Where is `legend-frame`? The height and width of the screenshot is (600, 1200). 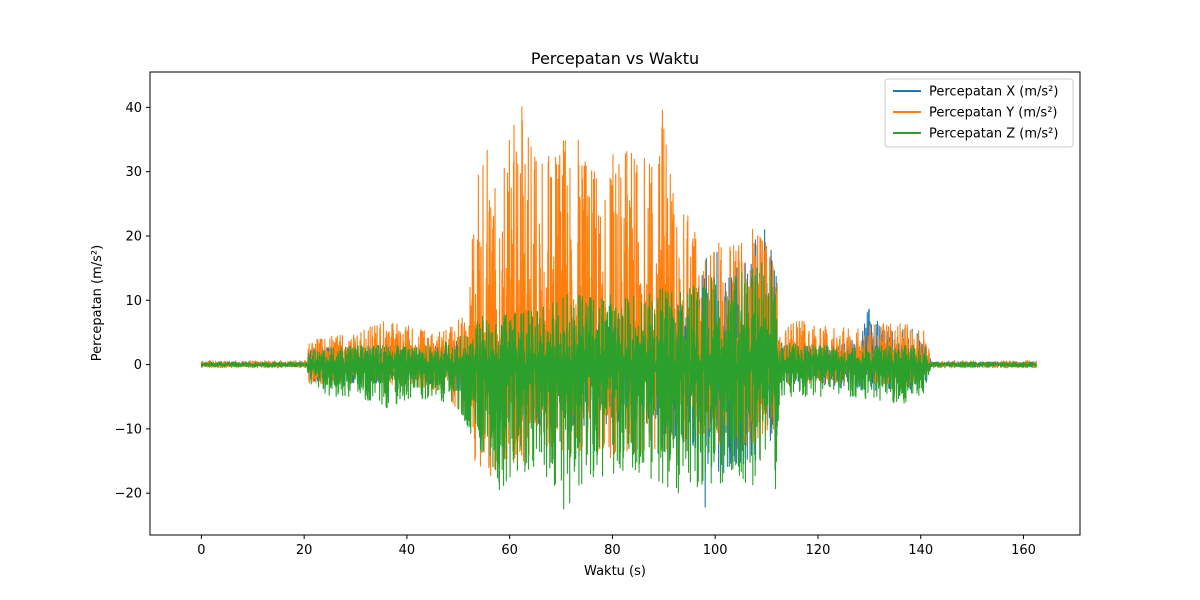 legend-frame is located at coordinates (979, 113).